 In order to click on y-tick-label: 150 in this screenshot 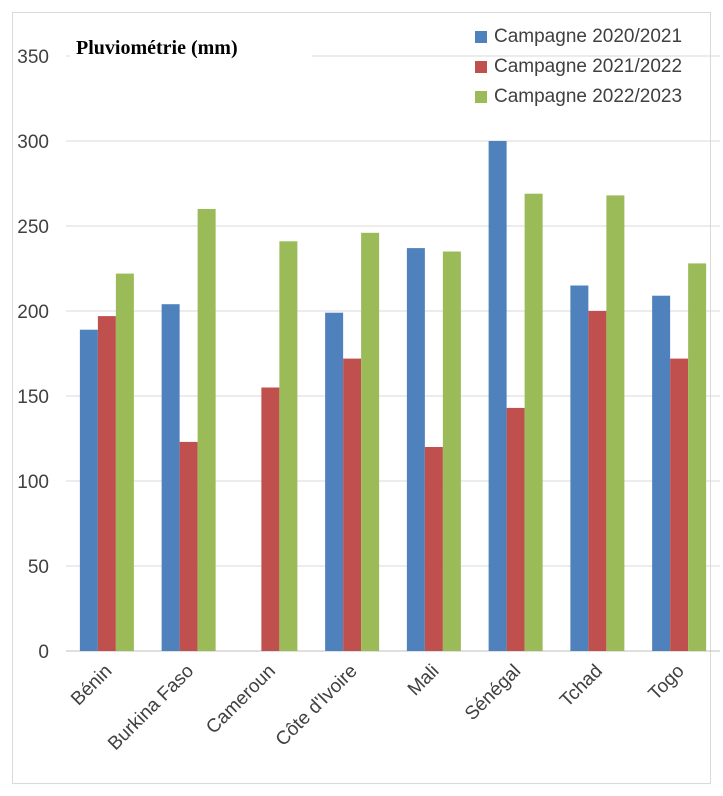, I will do `click(33, 397)`.